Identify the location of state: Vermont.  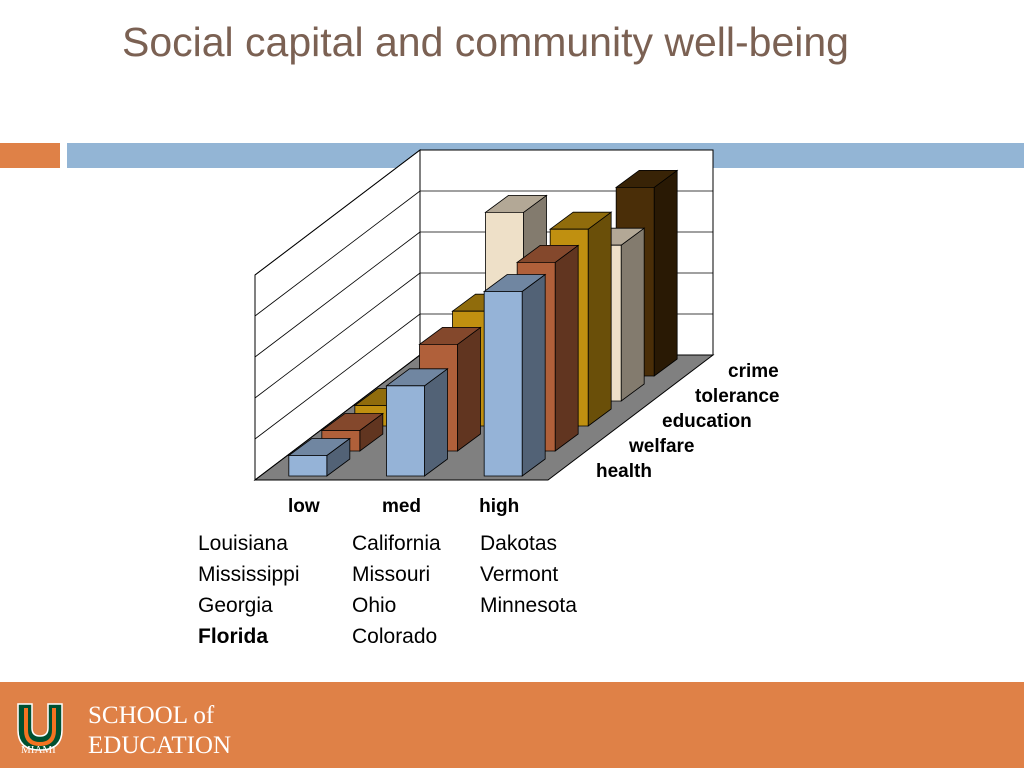
(519, 574).